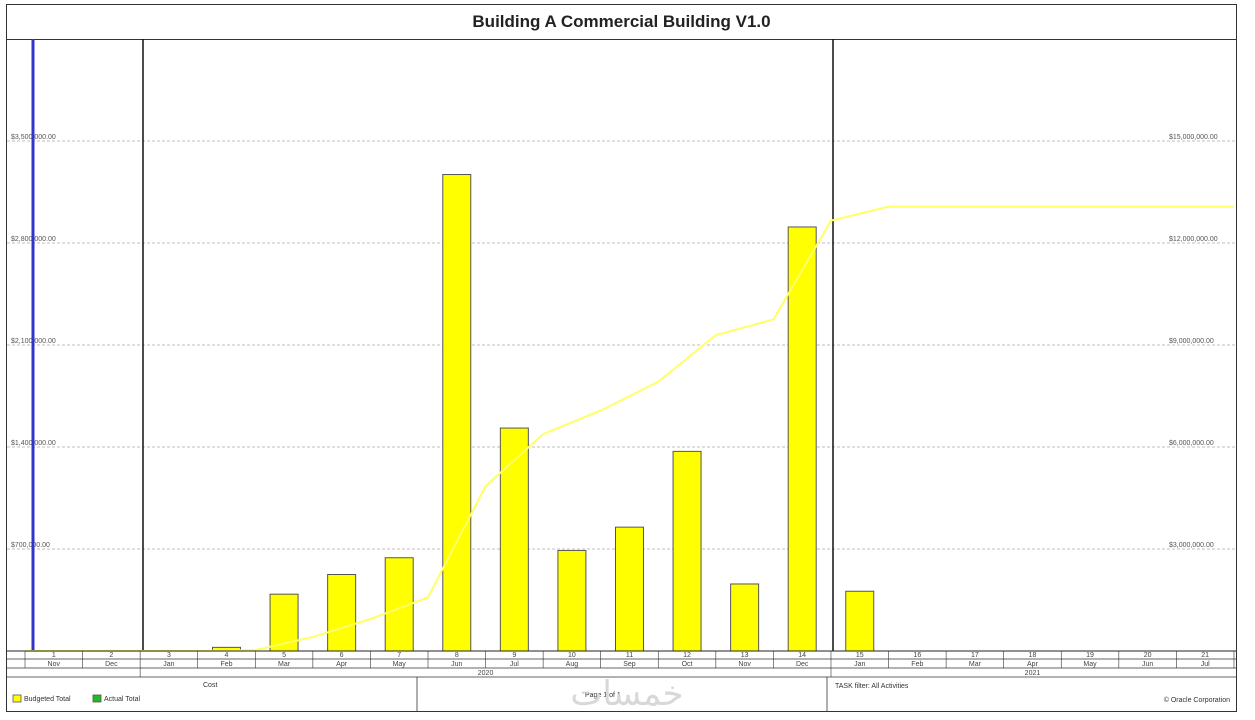 Image resolution: width=1255 pixels, height=720 pixels. I want to click on legend-swatch-budgeted, so click(17, 698).